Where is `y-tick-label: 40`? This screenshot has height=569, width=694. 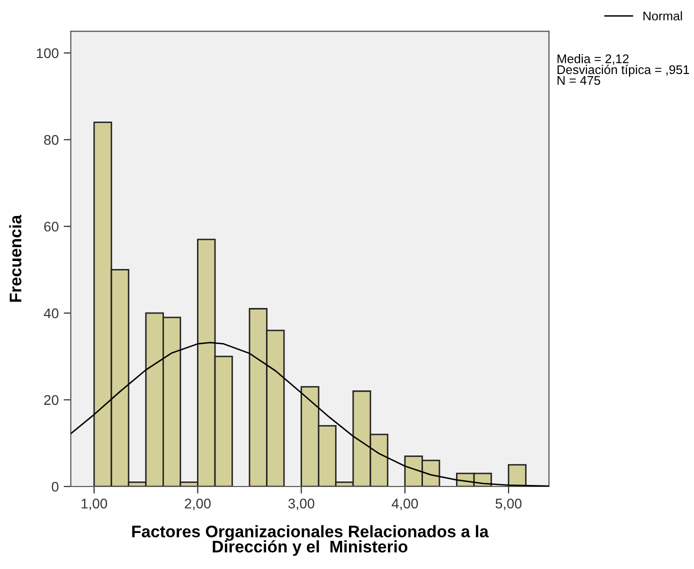
y-tick-label: 40 is located at coordinates (51, 313).